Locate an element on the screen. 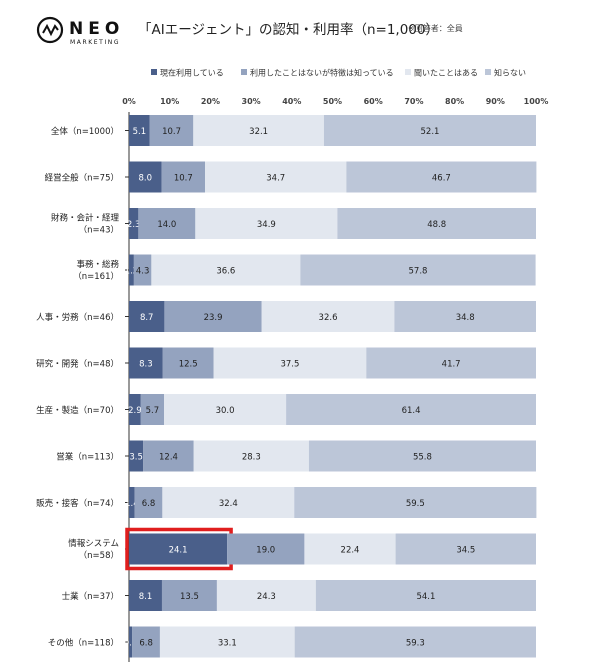  data-label: 41.7 is located at coordinates (451, 365).